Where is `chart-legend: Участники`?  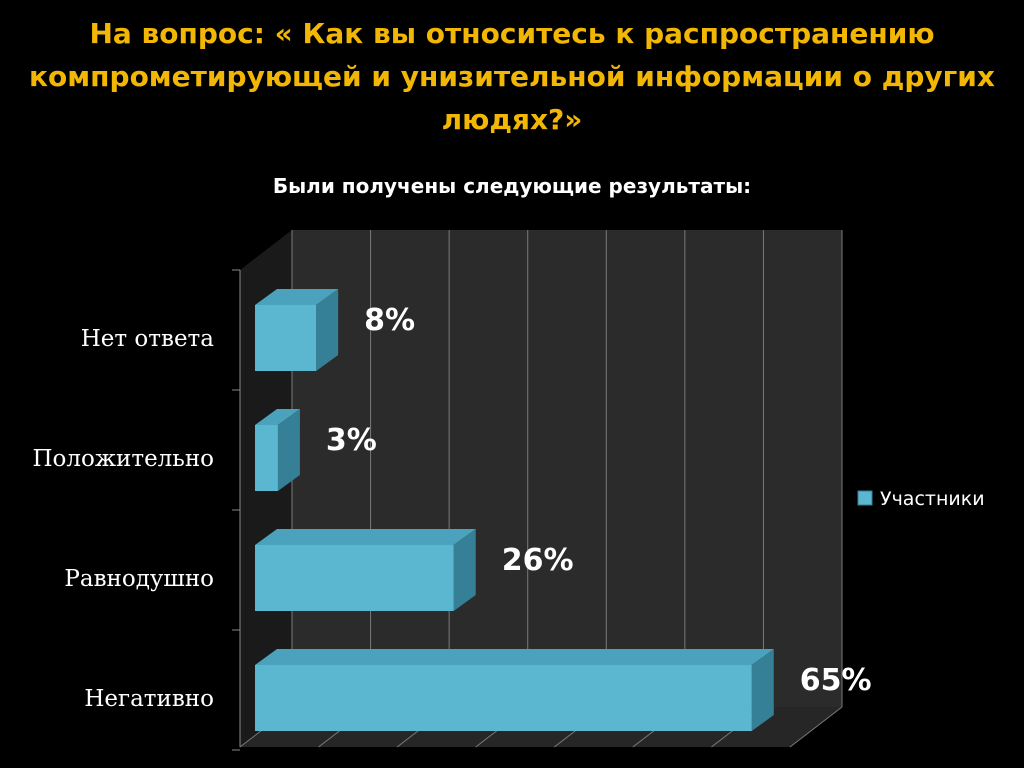
chart-legend: Участники is located at coordinates (921, 499).